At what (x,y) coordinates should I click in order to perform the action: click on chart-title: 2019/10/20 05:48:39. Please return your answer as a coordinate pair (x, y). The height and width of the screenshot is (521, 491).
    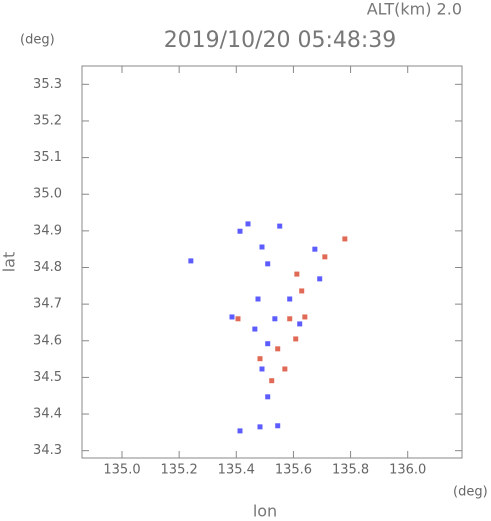
    Looking at the image, I should click on (280, 40).